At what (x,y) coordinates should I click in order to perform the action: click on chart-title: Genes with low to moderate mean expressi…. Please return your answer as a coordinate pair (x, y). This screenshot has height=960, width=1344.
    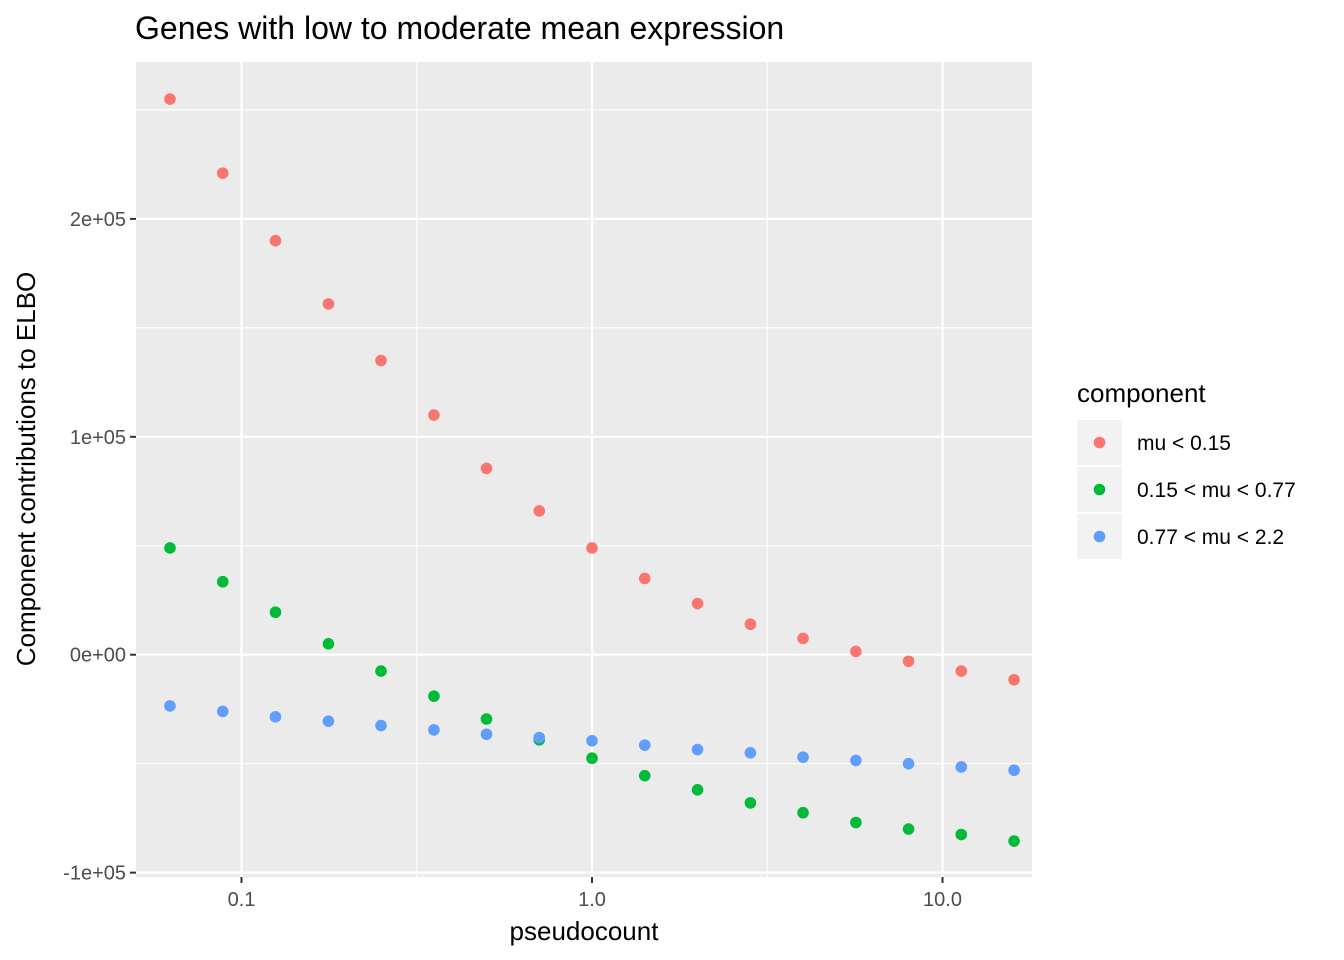
    Looking at the image, I should click on (459, 28).